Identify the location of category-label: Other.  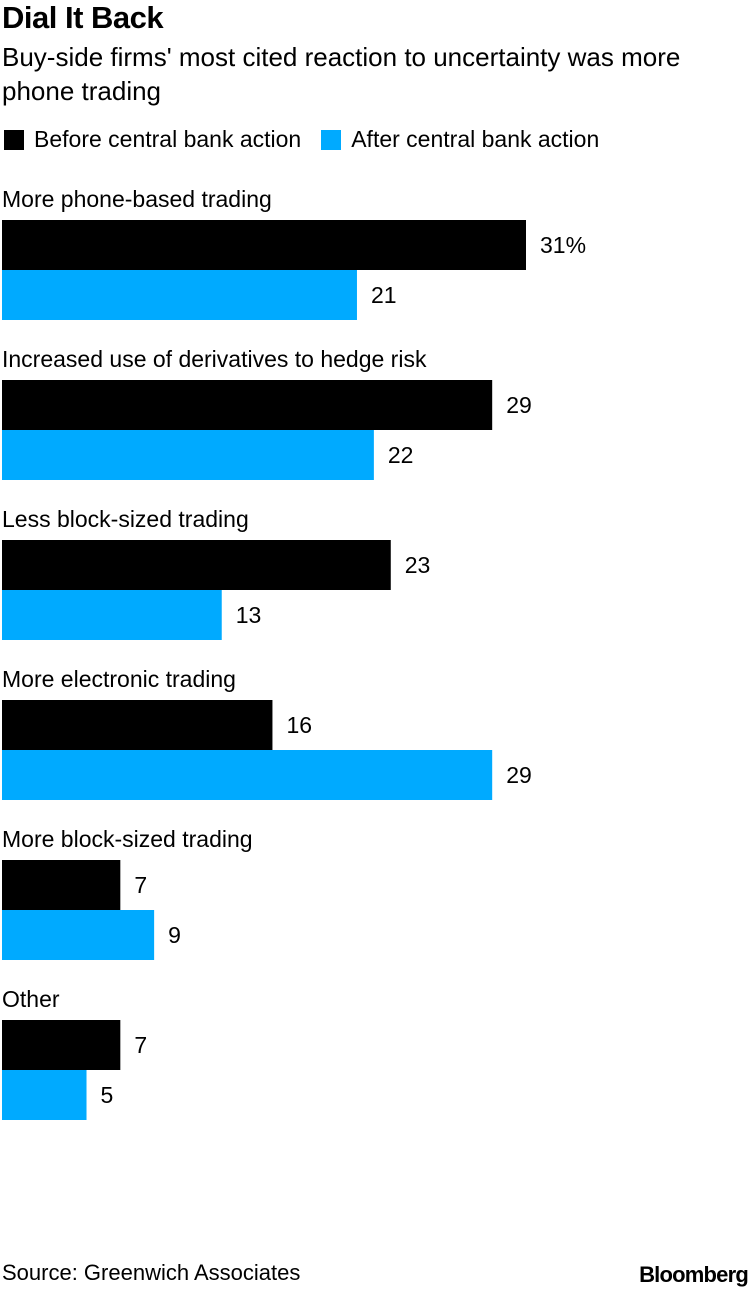
(31, 999).